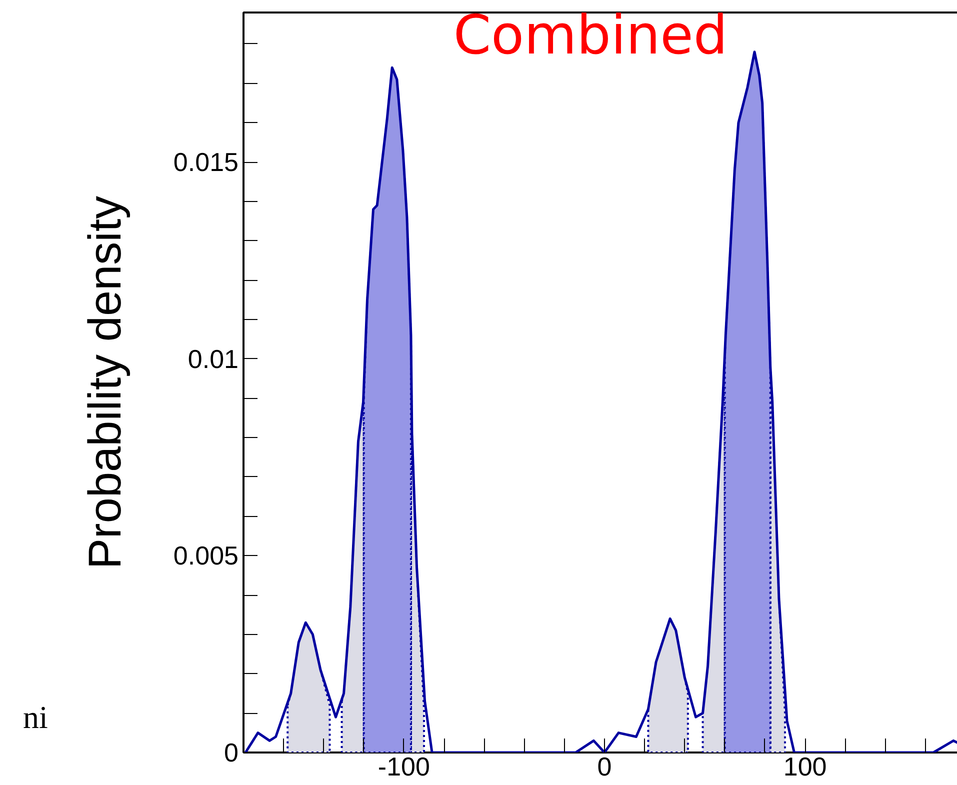 This screenshot has width=957, height=785. Describe the element at coordinates (104, 383) in the screenshot. I see `y-axis-title: Probability density` at that location.